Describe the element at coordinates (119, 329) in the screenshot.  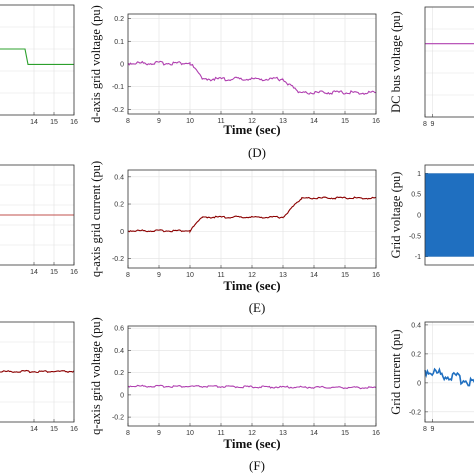
I see `y-tick-label: 0.6` at that location.